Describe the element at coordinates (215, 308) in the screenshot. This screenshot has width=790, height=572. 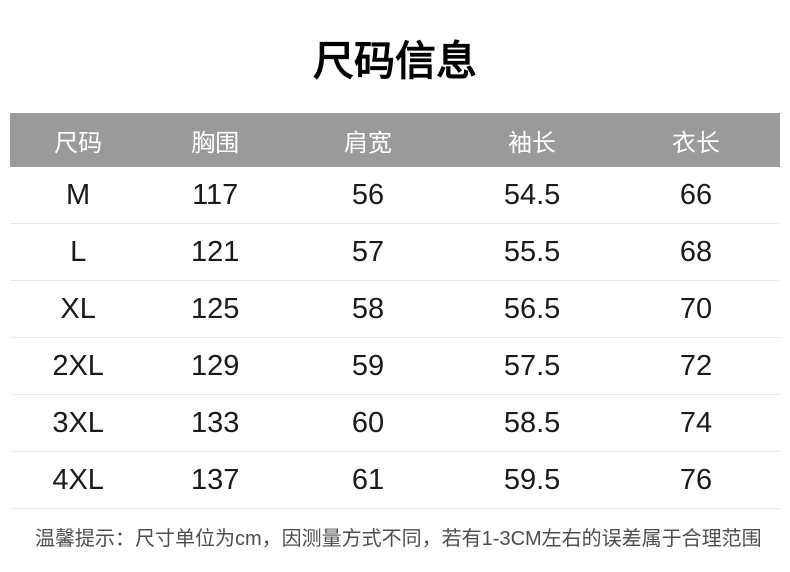
I see `measurement-cell: 125` at that location.